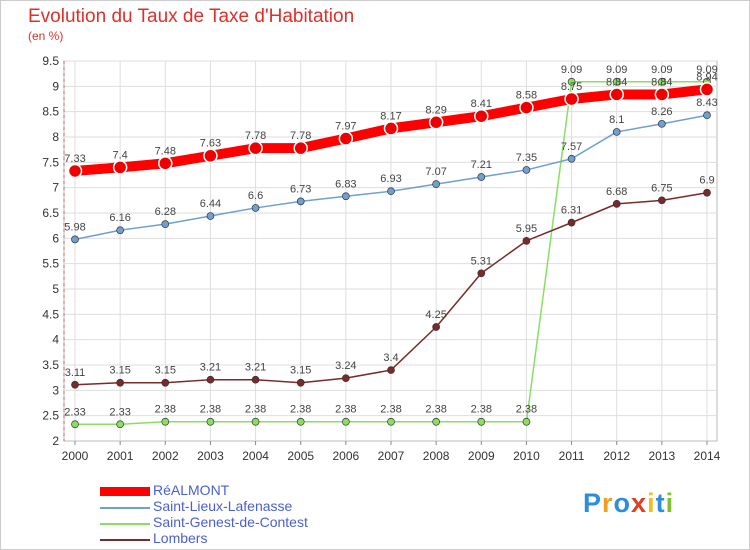 The width and height of the screenshot is (750, 550). Describe the element at coordinates (390, 179) in the screenshot. I see `data-label: 6.93` at that location.